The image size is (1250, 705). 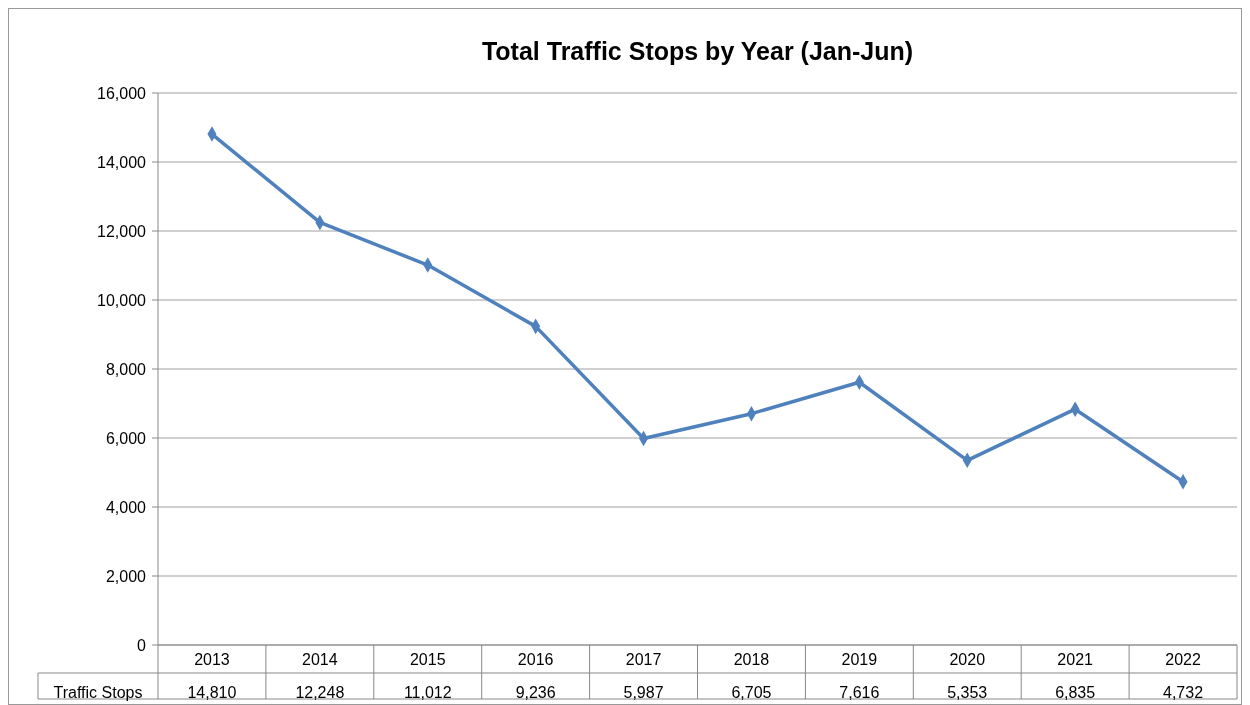 What do you see at coordinates (126, 507) in the screenshot?
I see `y-tick-label: 4,000` at bounding box center [126, 507].